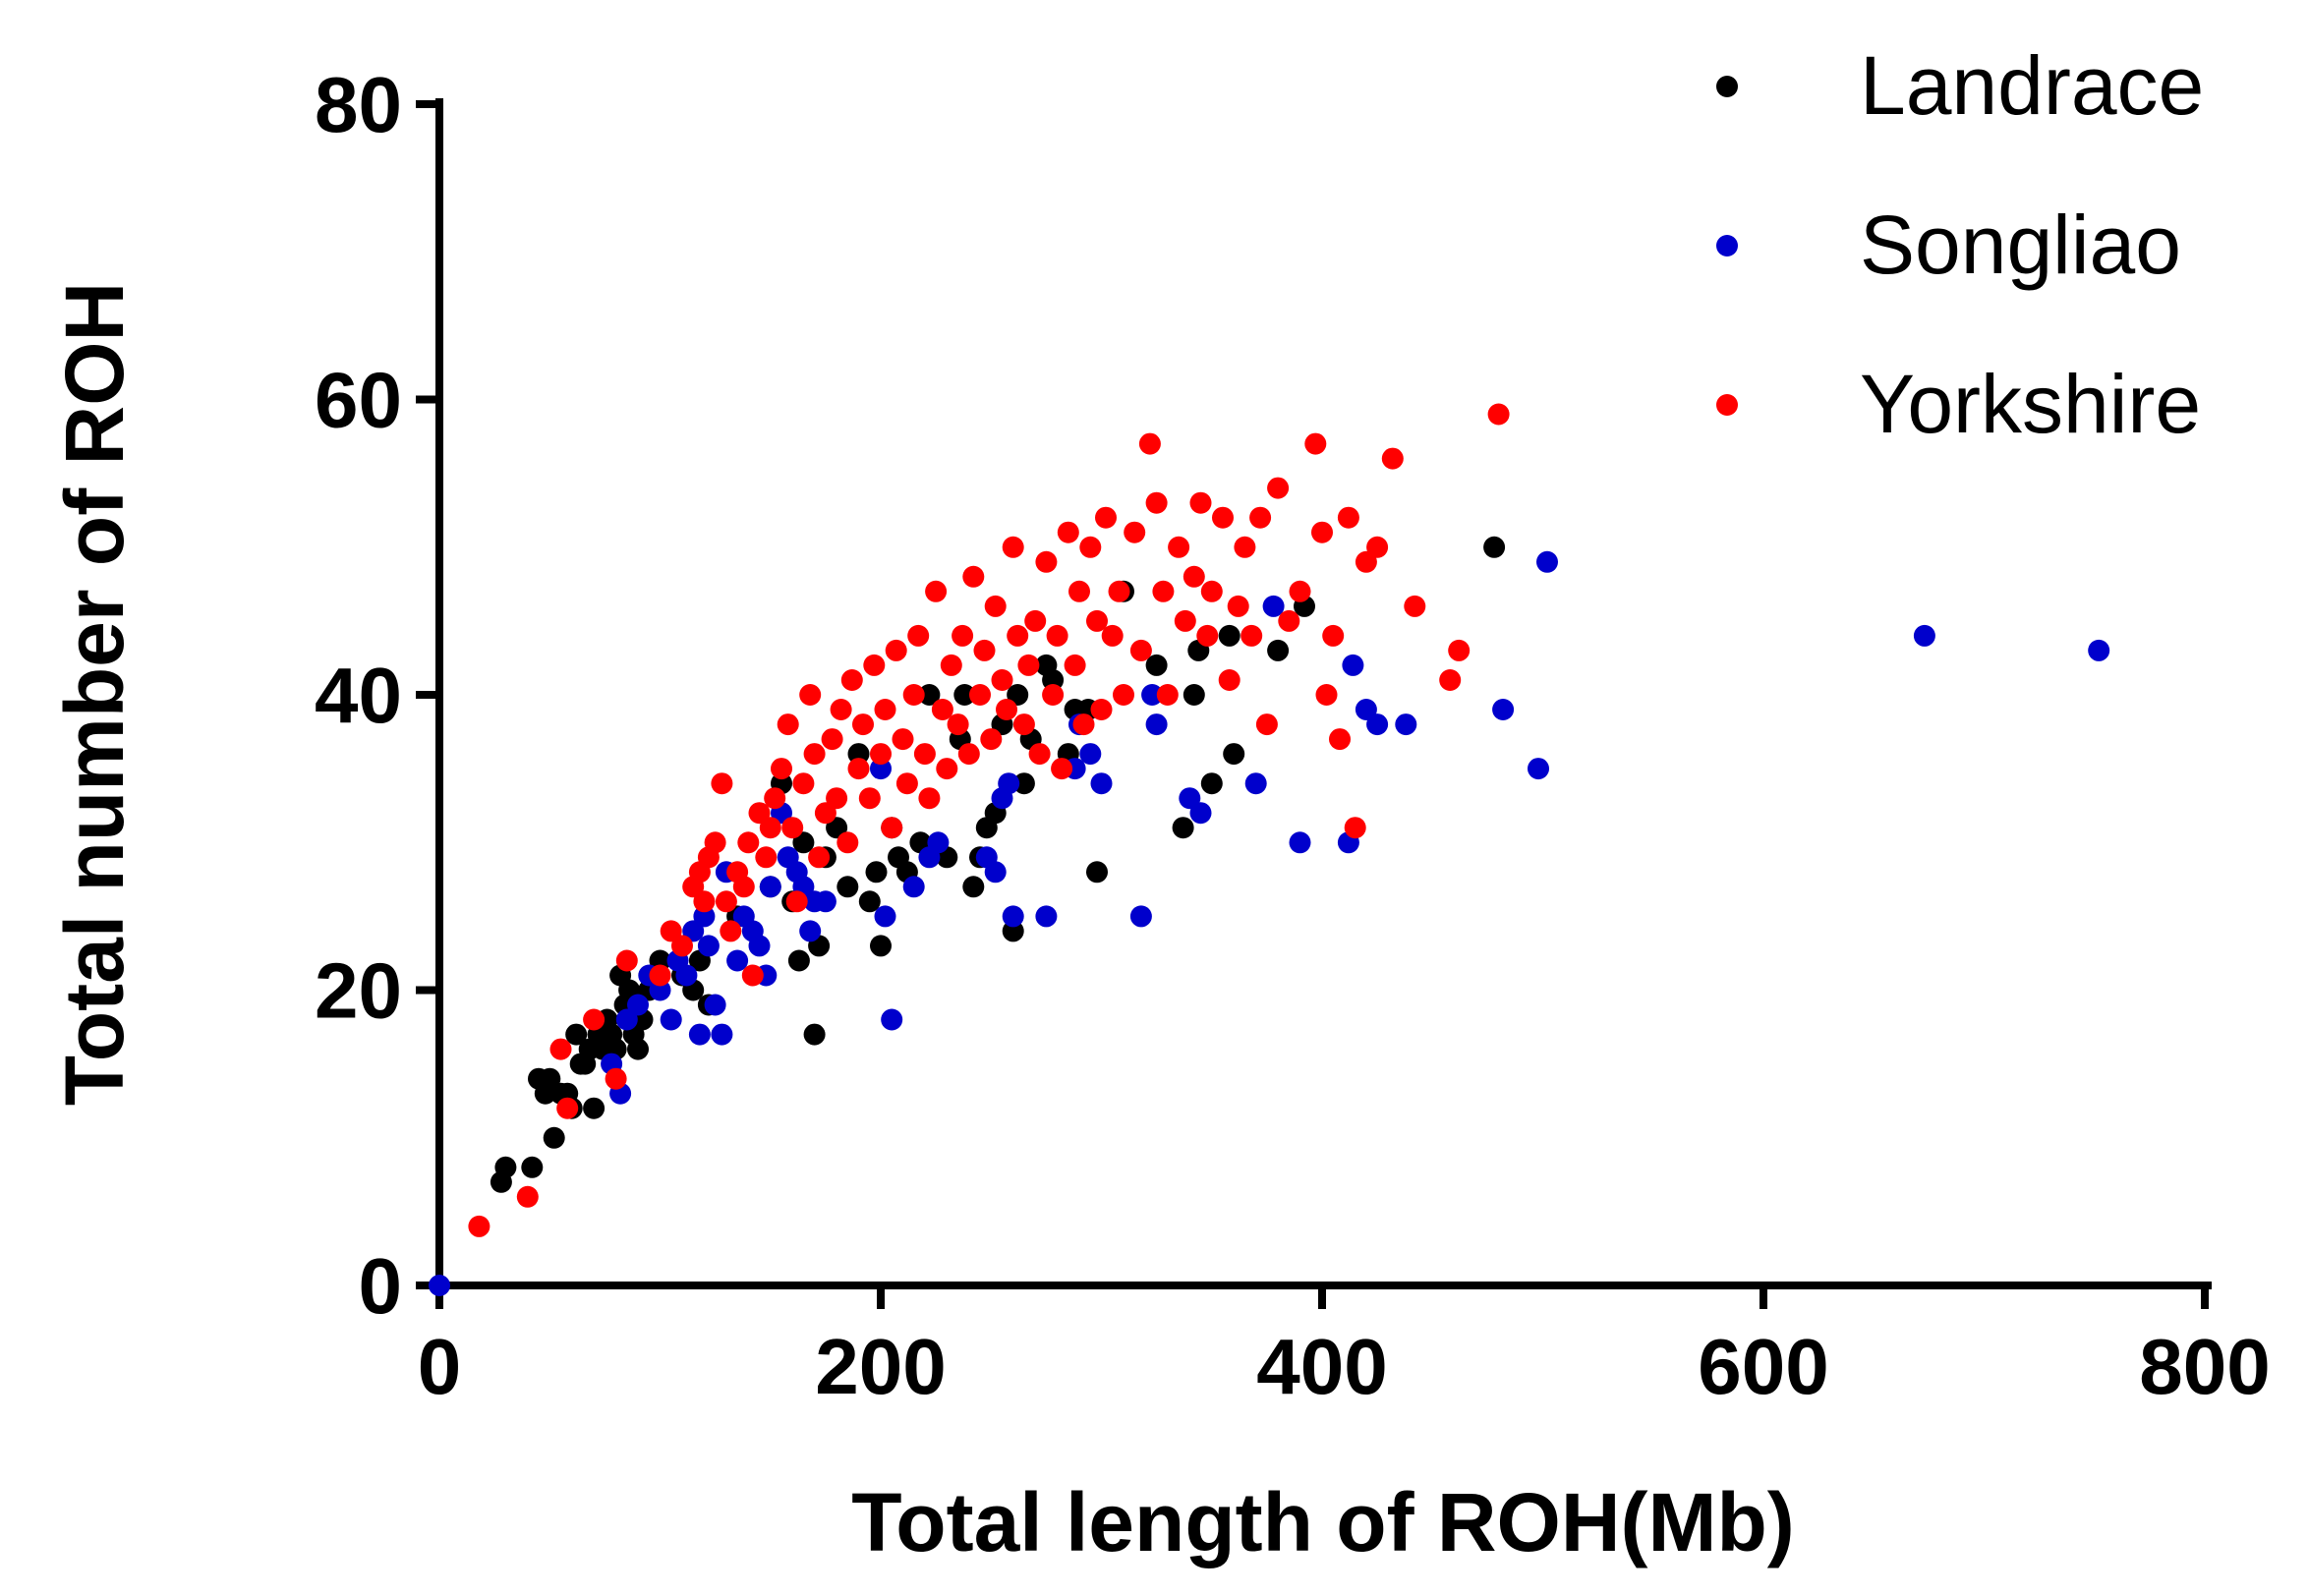 The width and height of the screenshot is (2308, 1596). I want to click on y-tick-label: 80, so click(359, 104).